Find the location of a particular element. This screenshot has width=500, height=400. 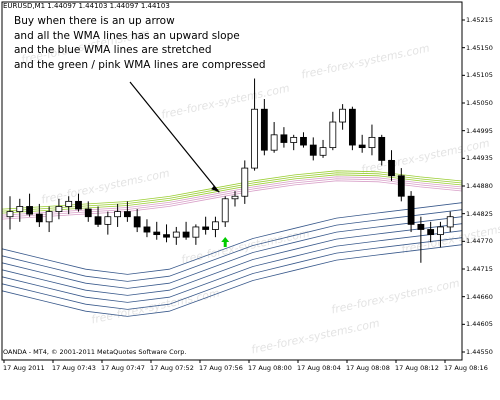

x-tick-label: 17 Aug 08:08 is located at coordinates (368, 368).